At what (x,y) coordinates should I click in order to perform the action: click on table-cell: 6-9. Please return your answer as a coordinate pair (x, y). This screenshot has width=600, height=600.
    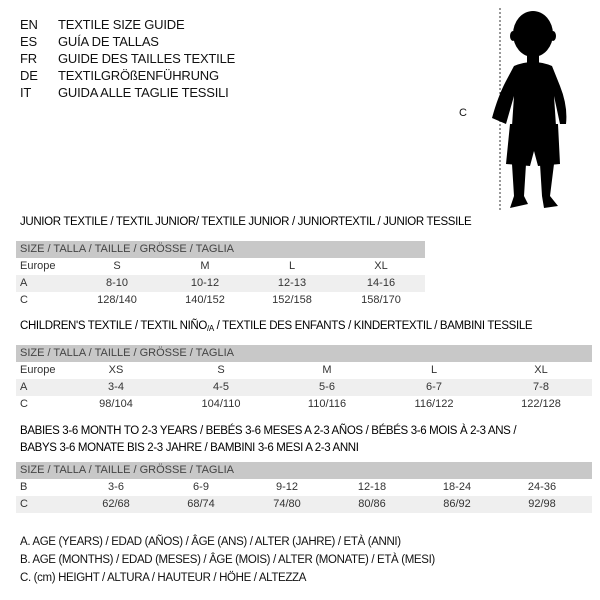
    Looking at the image, I should click on (201, 487).